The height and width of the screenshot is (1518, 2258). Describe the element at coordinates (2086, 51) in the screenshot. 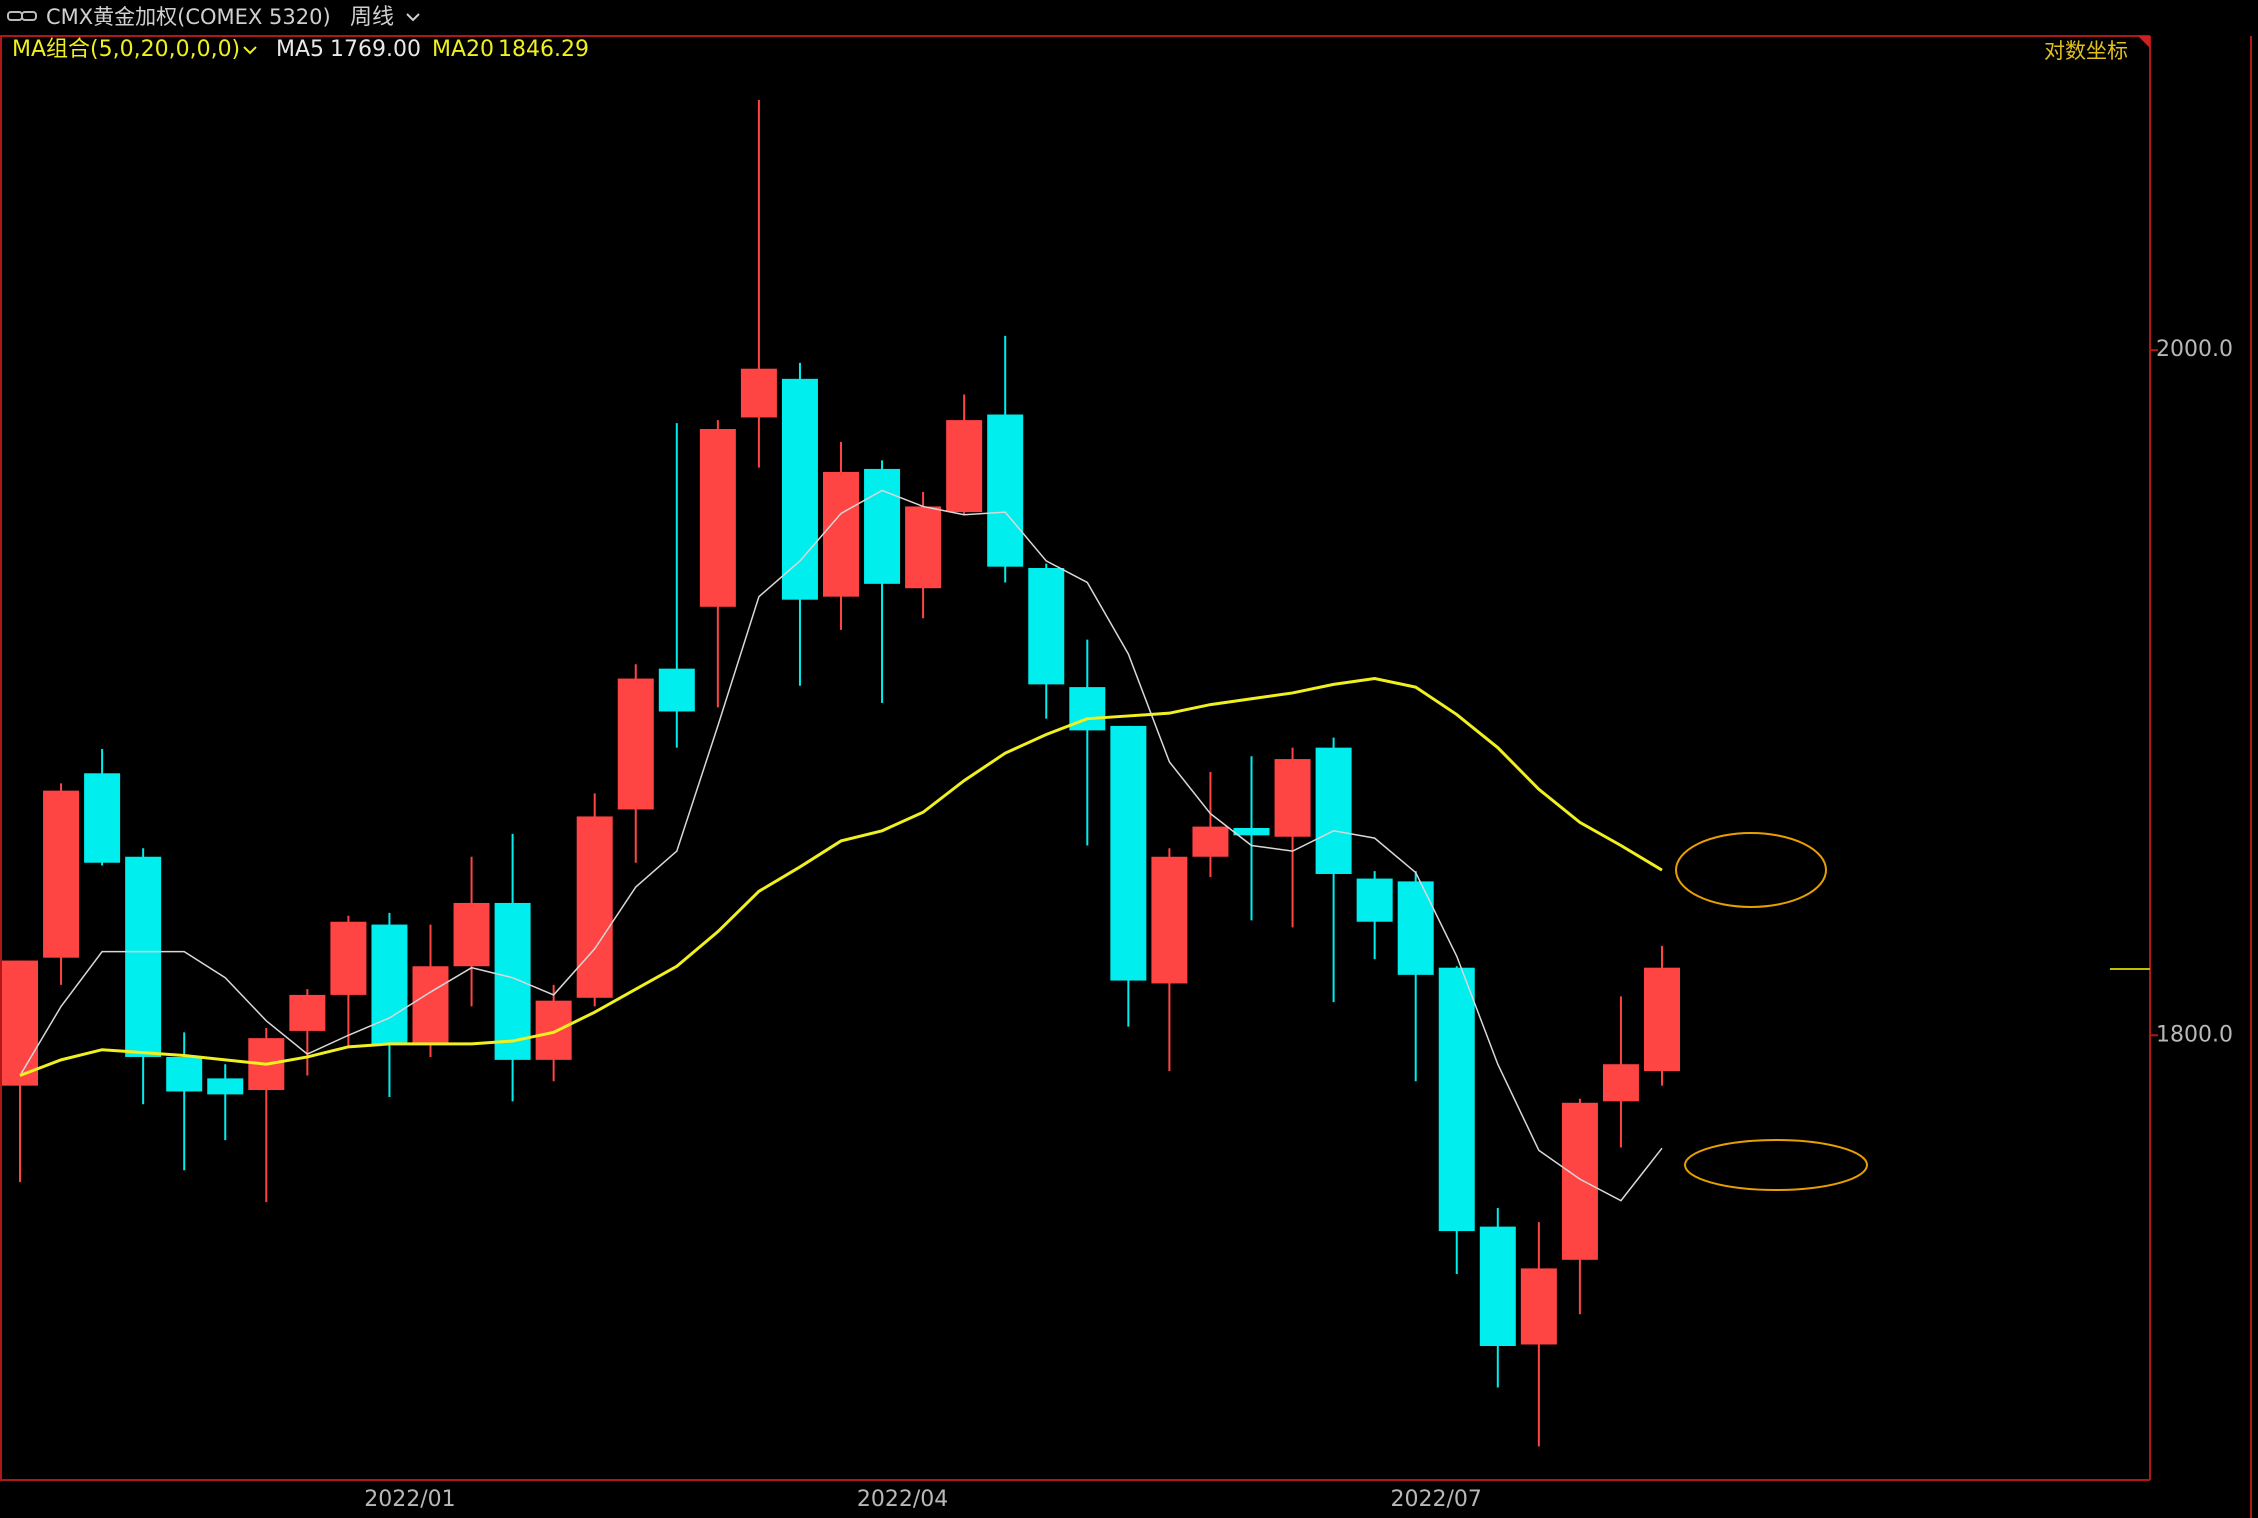

I see `scale-label: 对数坐标` at that location.